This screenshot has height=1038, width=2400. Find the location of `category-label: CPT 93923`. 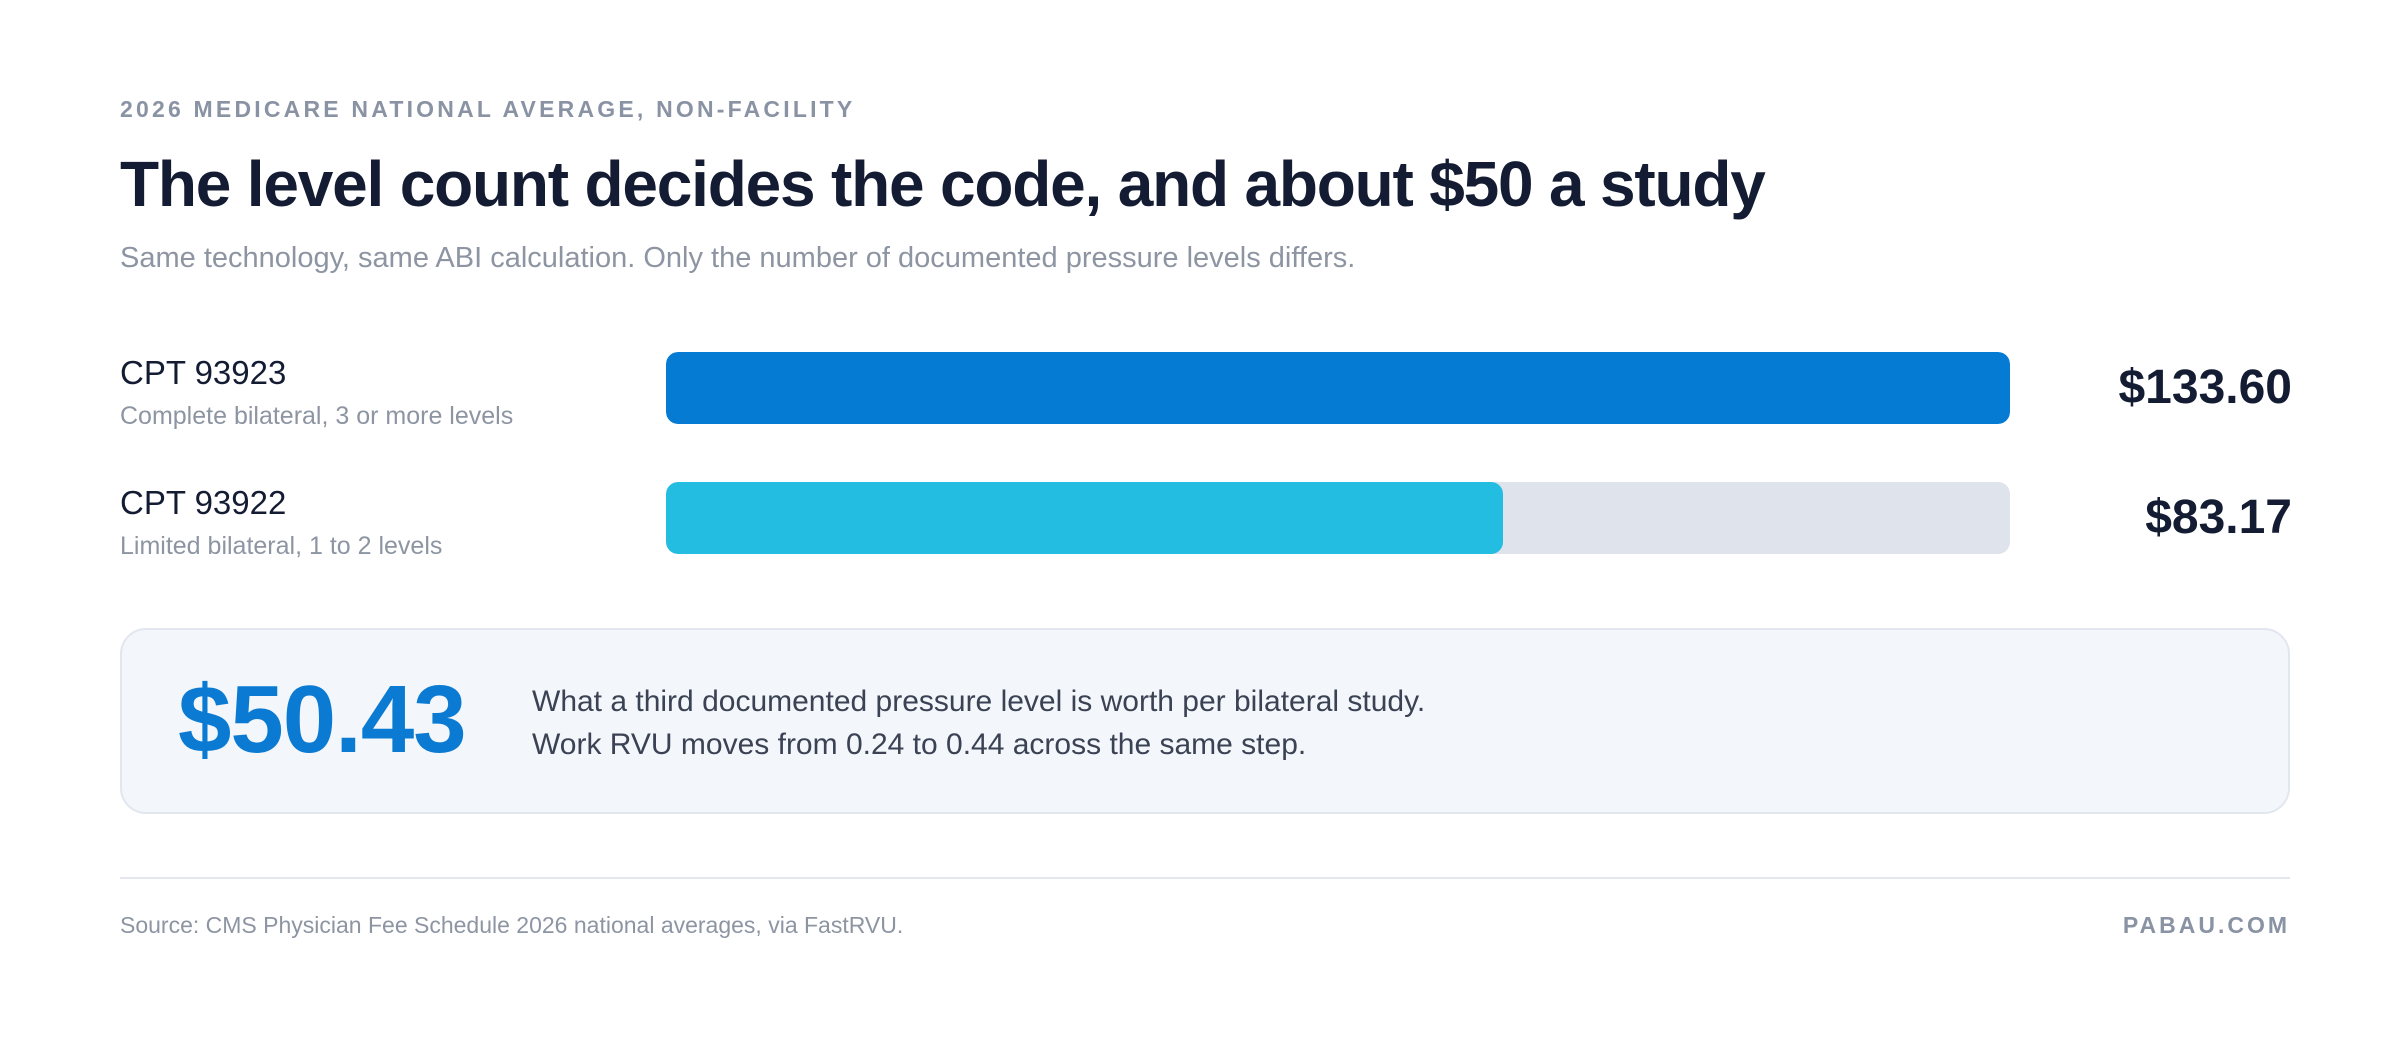

category-label: CPT 93923 is located at coordinates (203, 372).